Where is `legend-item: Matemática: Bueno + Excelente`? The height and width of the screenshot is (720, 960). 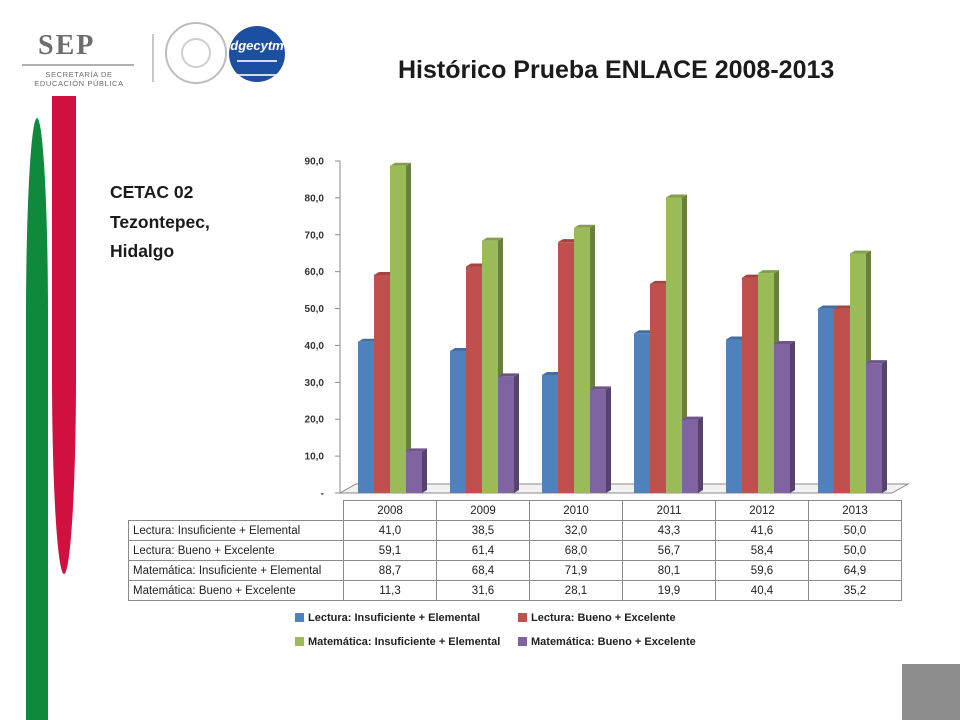
legend-item: Matemática: Bueno + Excelente is located at coordinates (607, 642).